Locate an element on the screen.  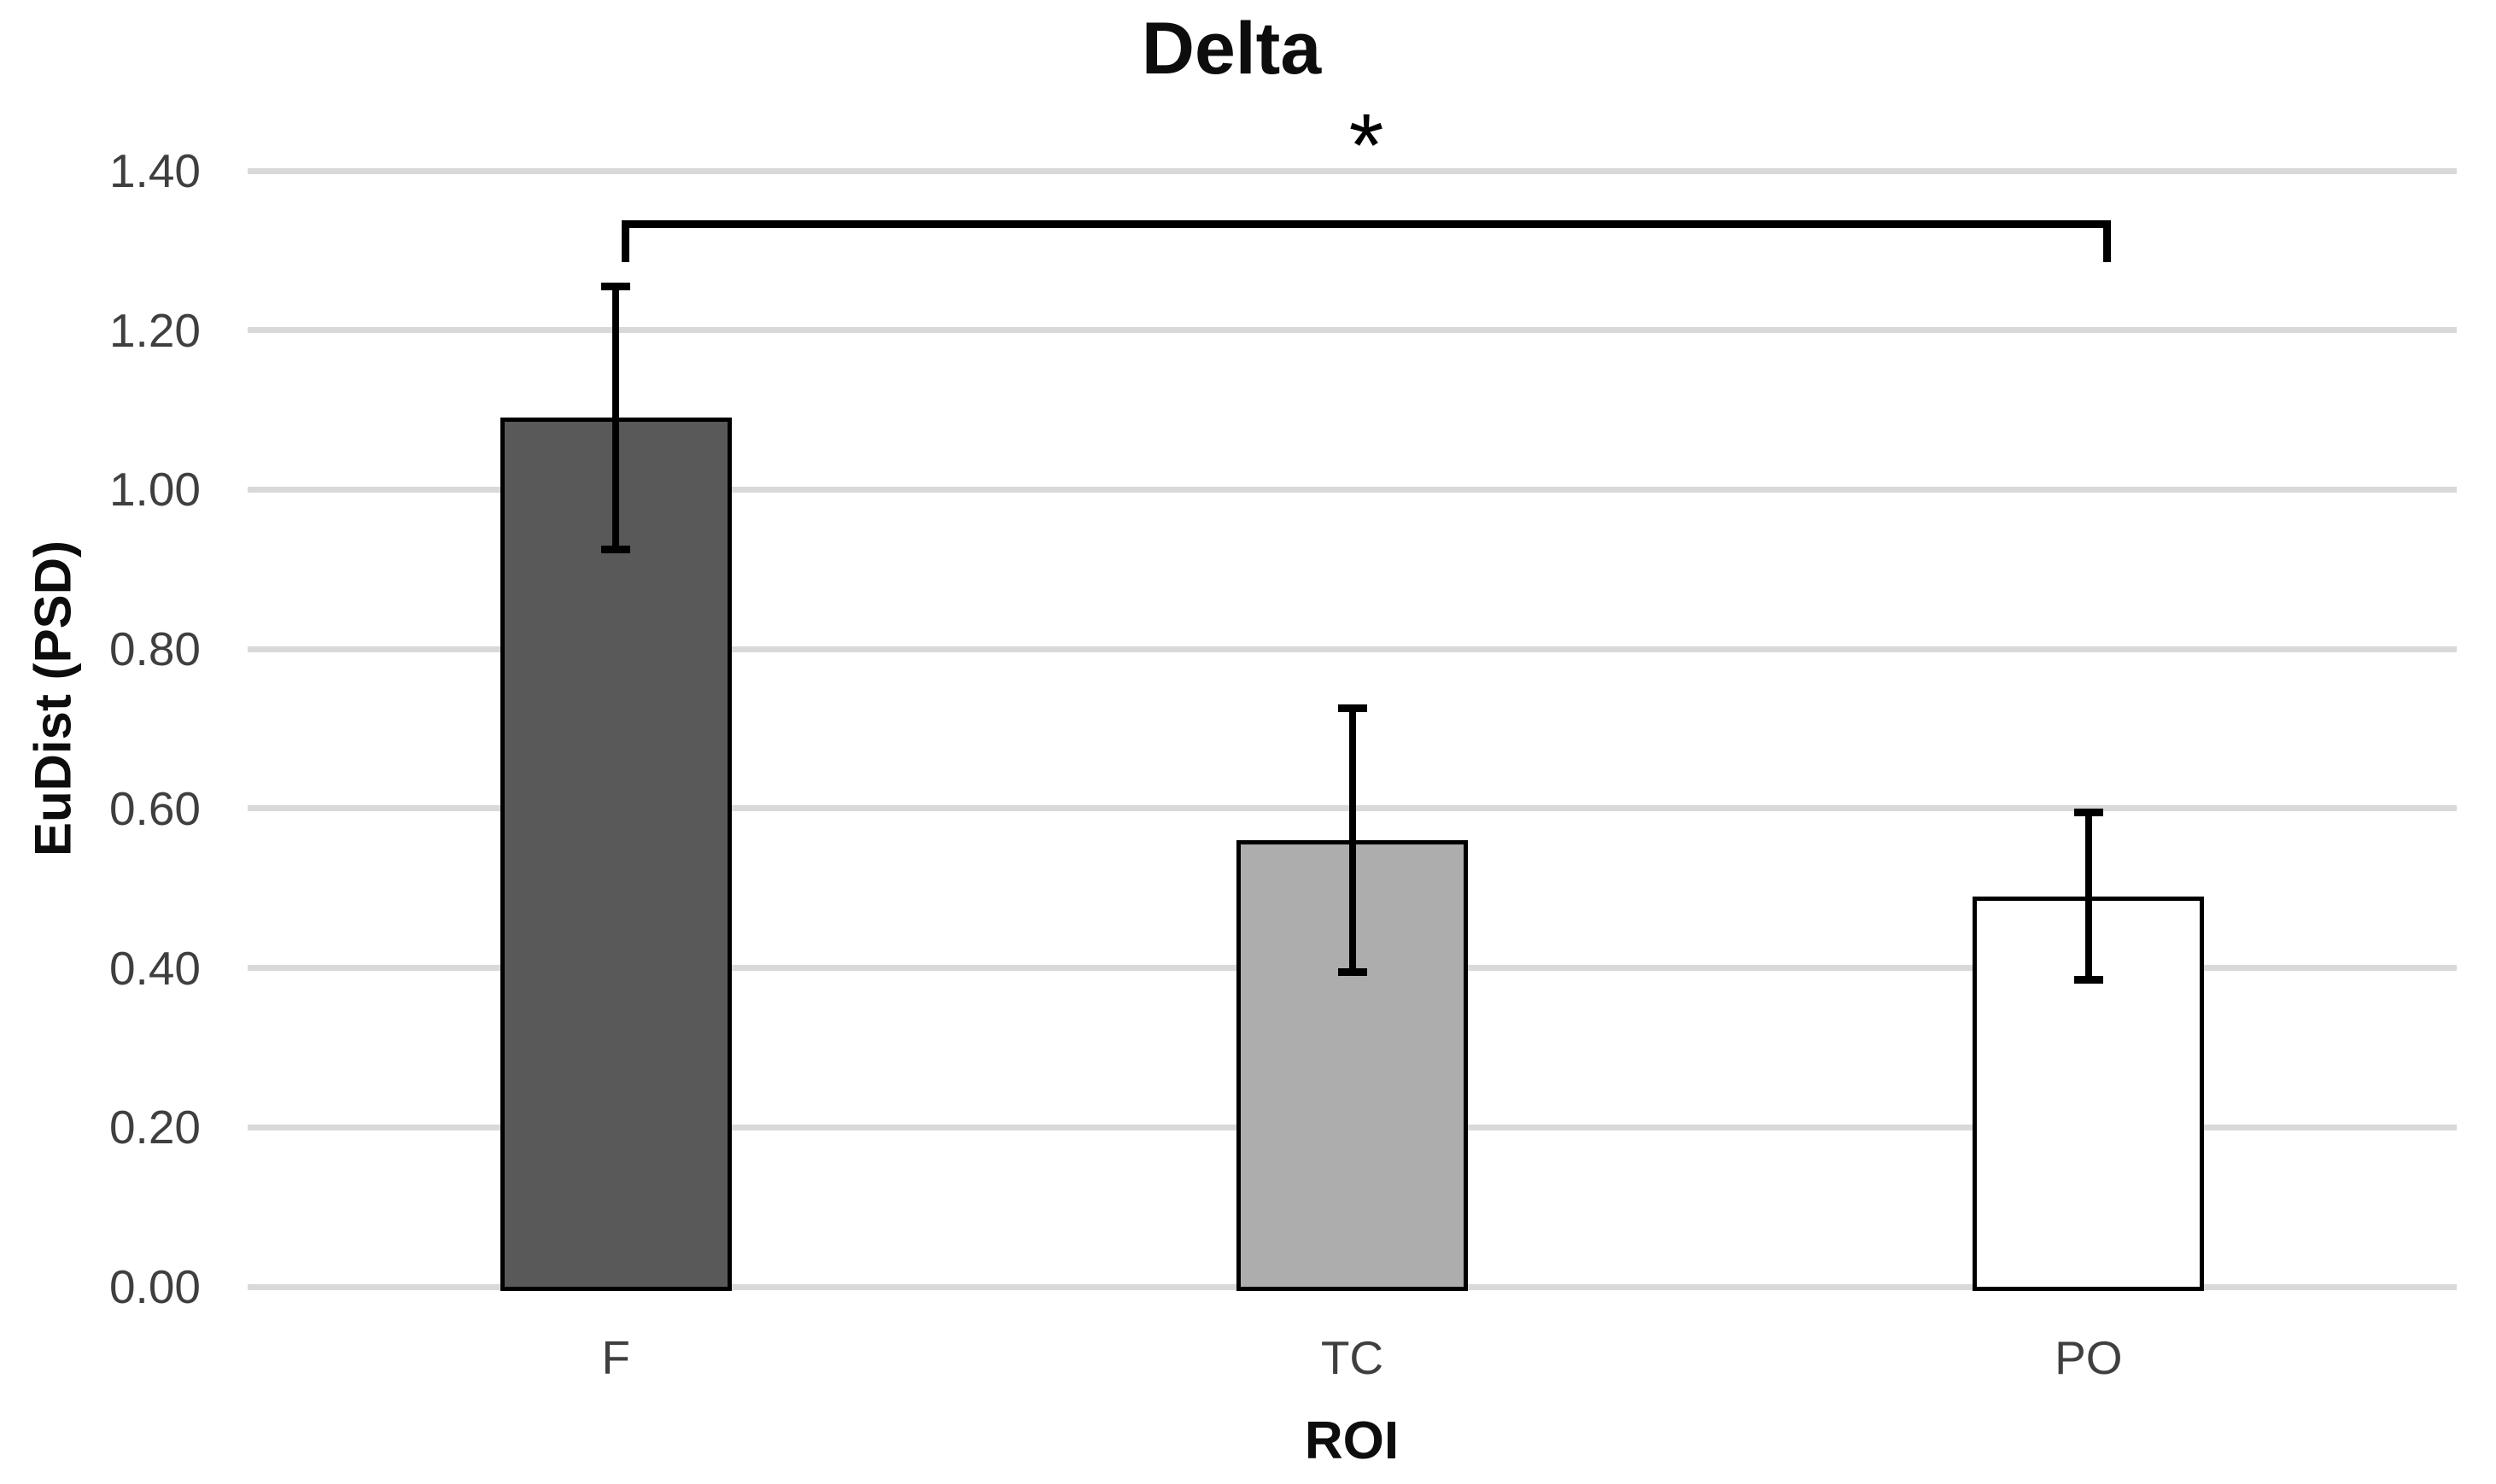
x-tick-label-TC: TC is located at coordinates (1352, 1357).